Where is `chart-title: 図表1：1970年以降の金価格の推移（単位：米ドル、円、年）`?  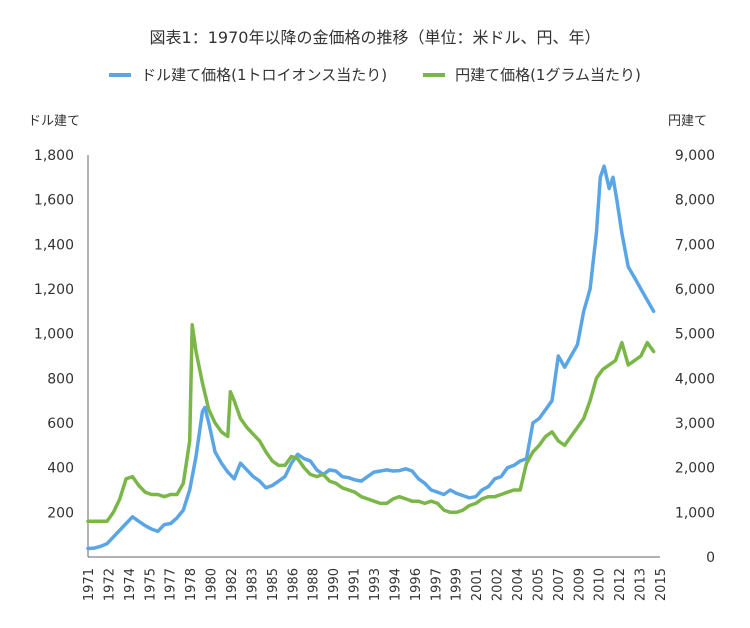
chart-title: 図表1：1970年以降の金価格の推移（単位：米ドル、円、年） is located at coordinates (375, 37).